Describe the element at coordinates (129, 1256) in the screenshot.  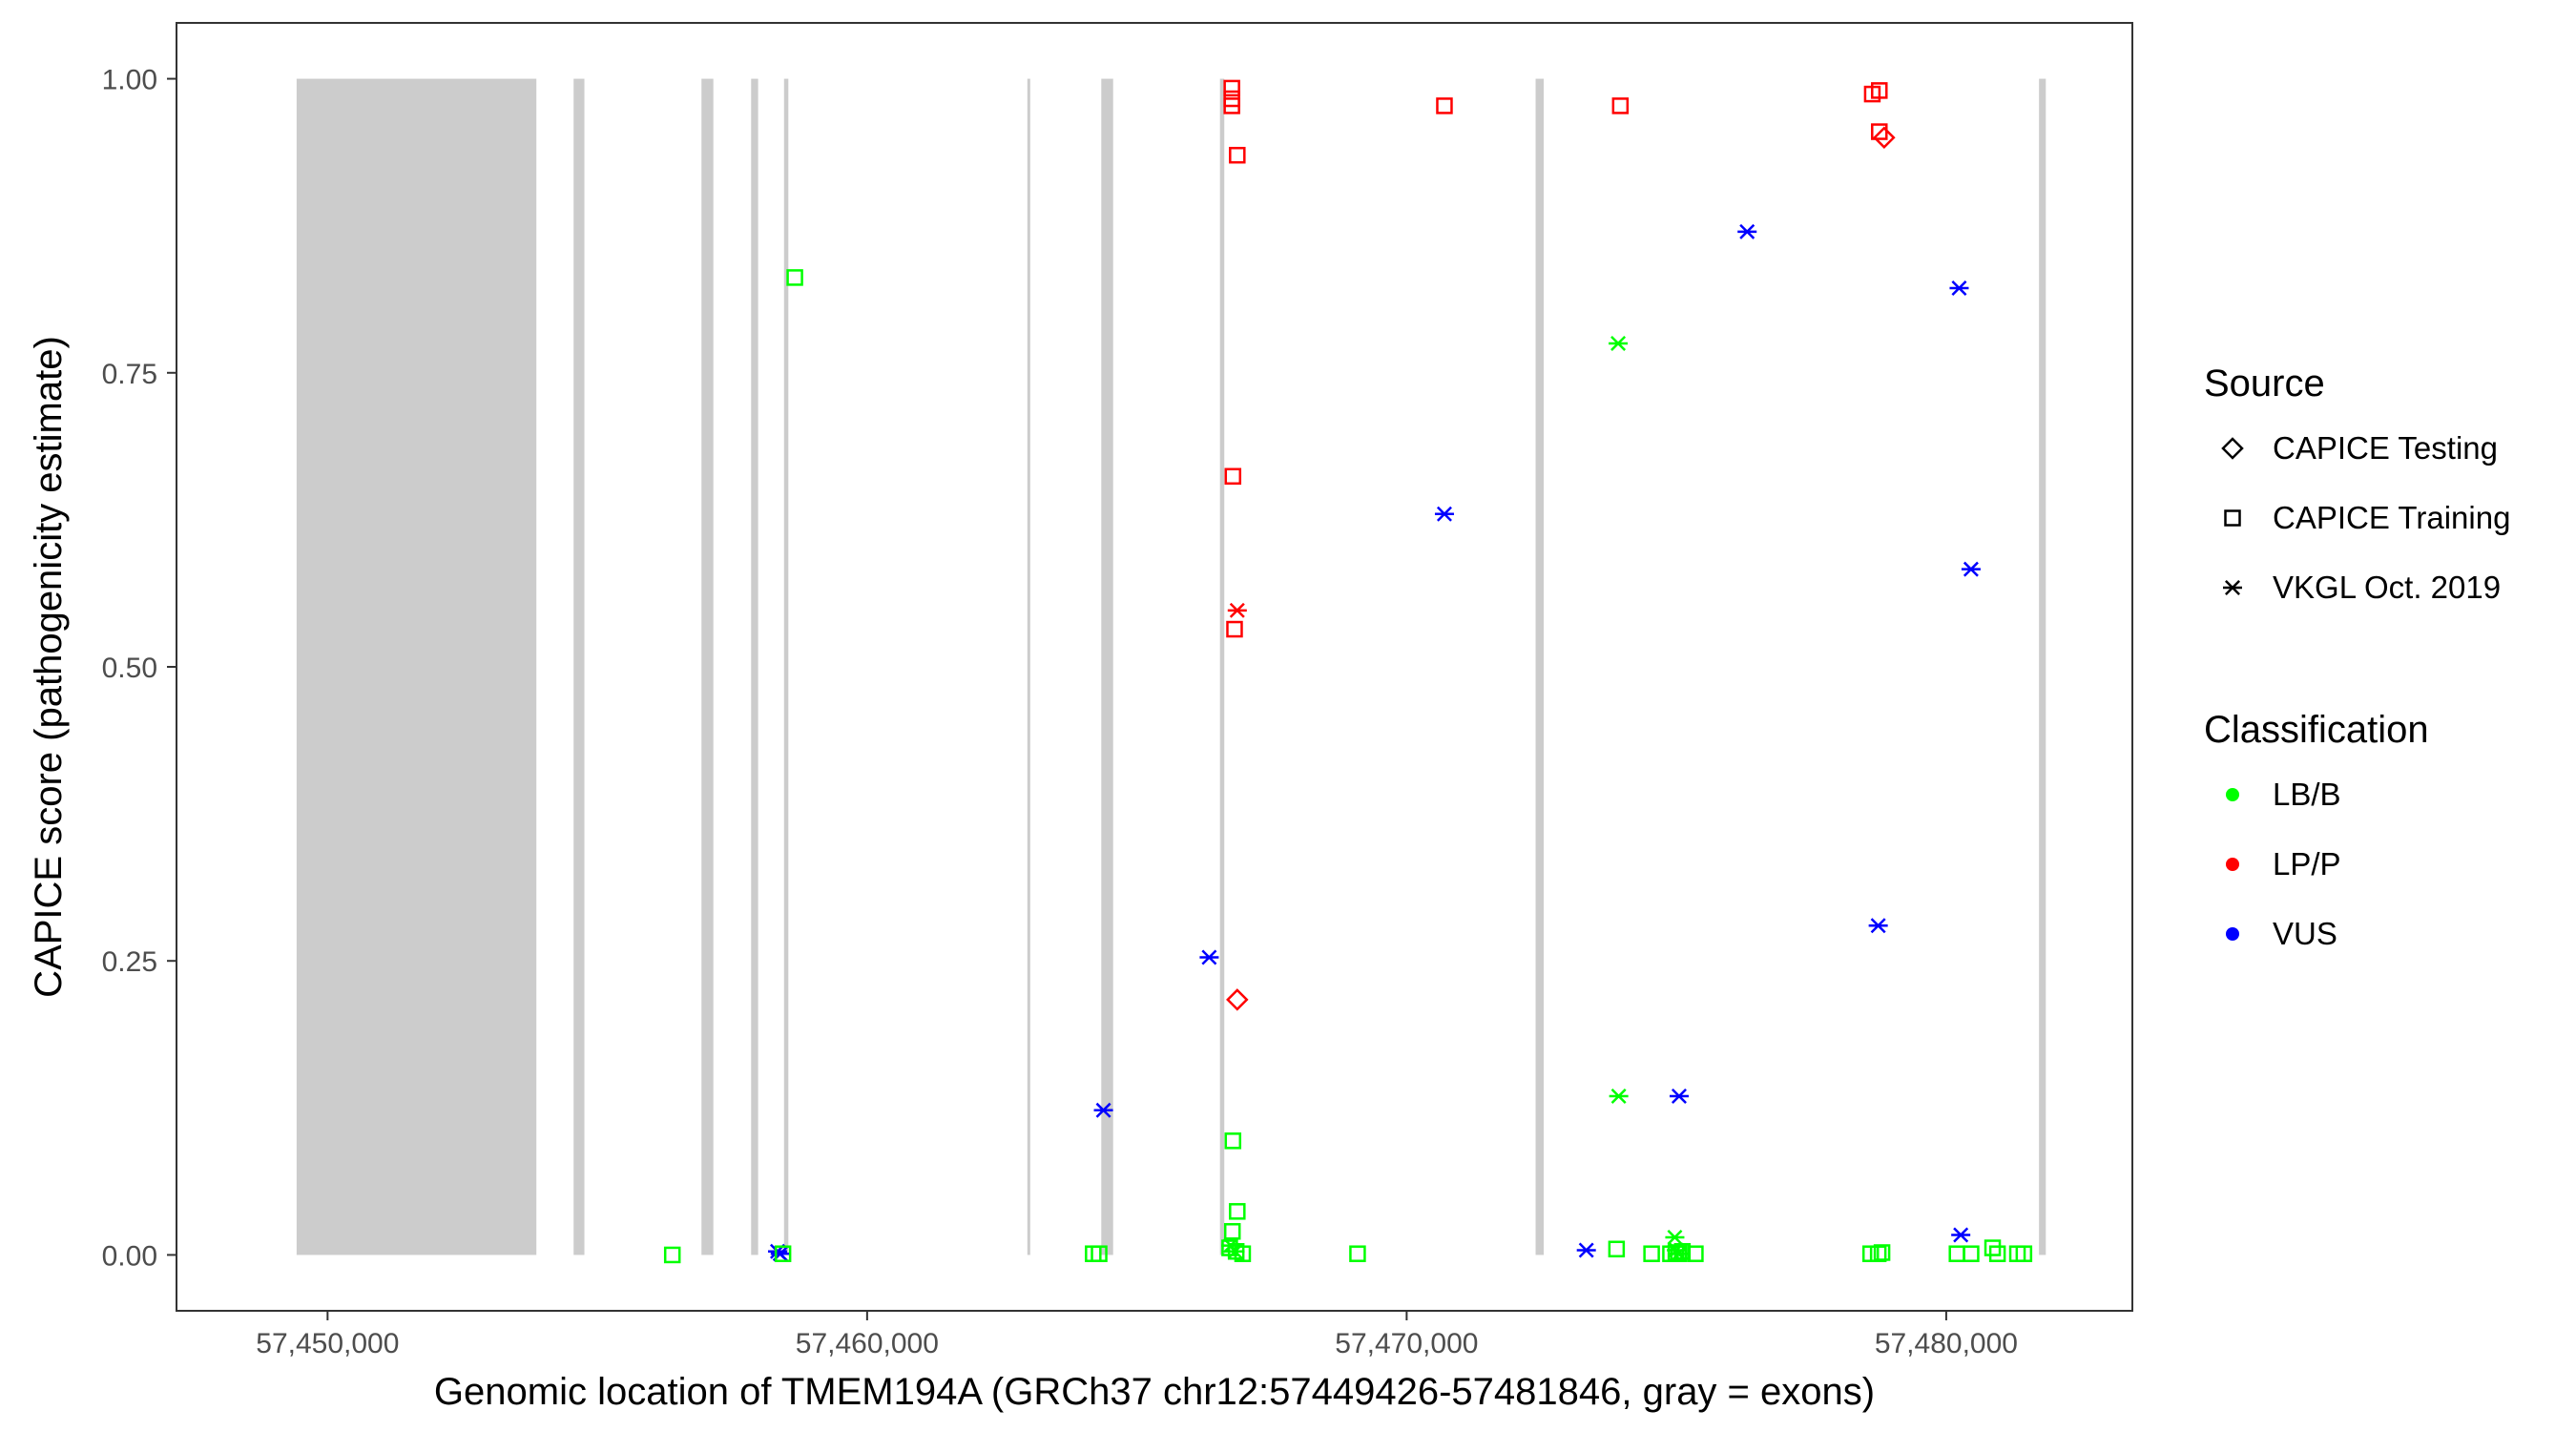
I see `y-tick-label: 0.00` at that location.